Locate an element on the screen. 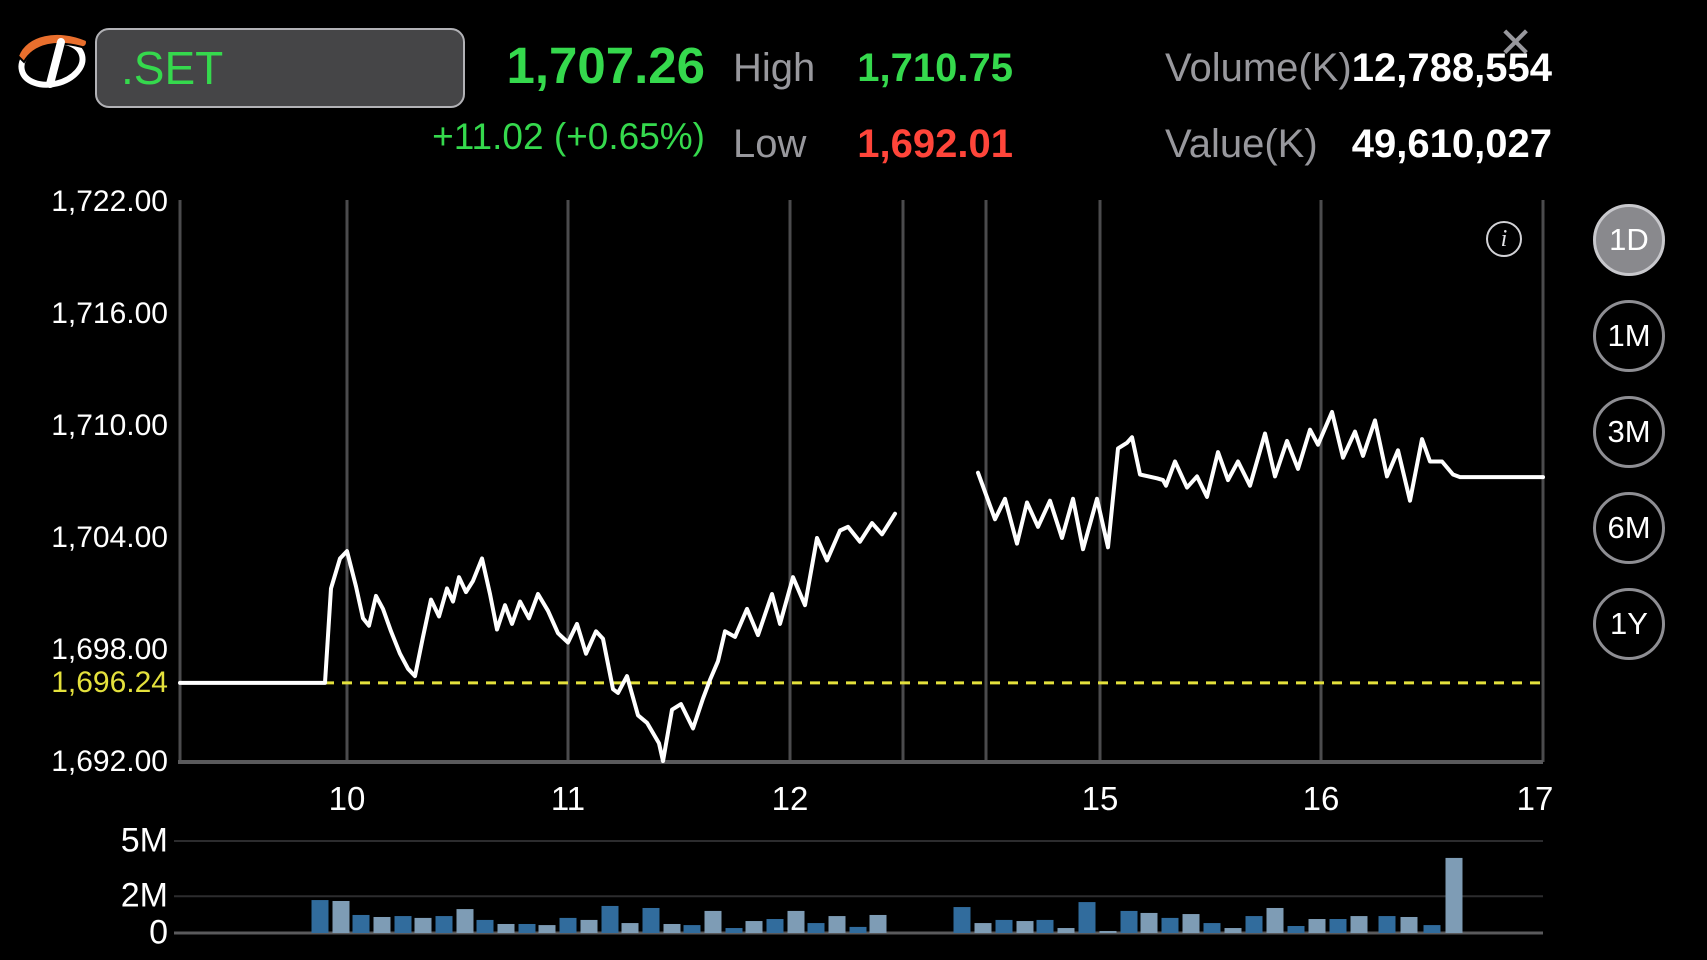 The height and width of the screenshot is (960, 1707). y-axis-tick: 1,698.00 is located at coordinates (109, 649).